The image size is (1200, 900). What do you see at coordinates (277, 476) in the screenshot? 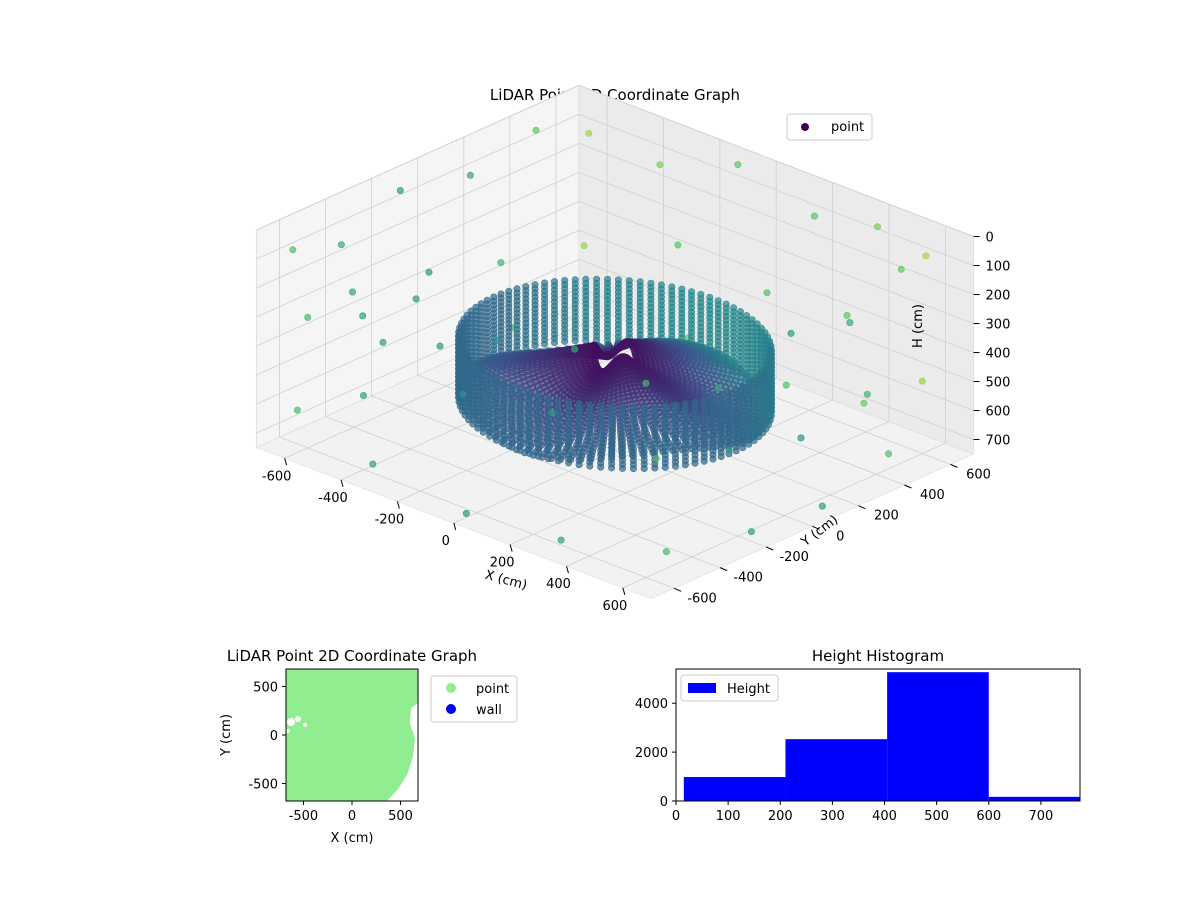
I see `x-tick-label: -600` at bounding box center [277, 476].